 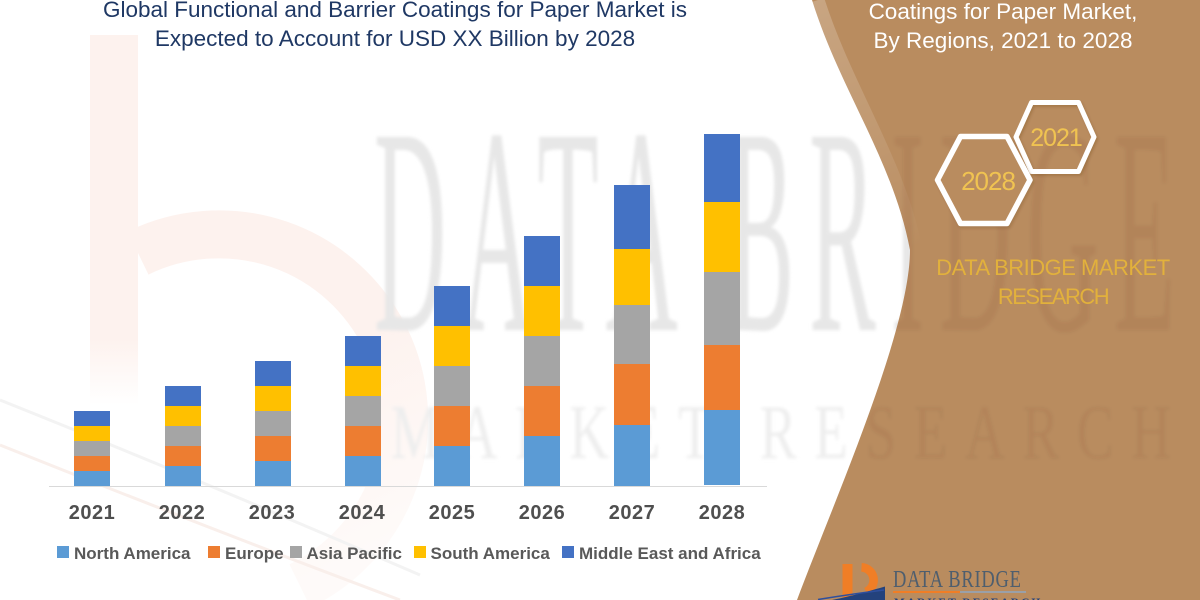 I want to click on svg-text: 2021, so click(x=1056, y=138).